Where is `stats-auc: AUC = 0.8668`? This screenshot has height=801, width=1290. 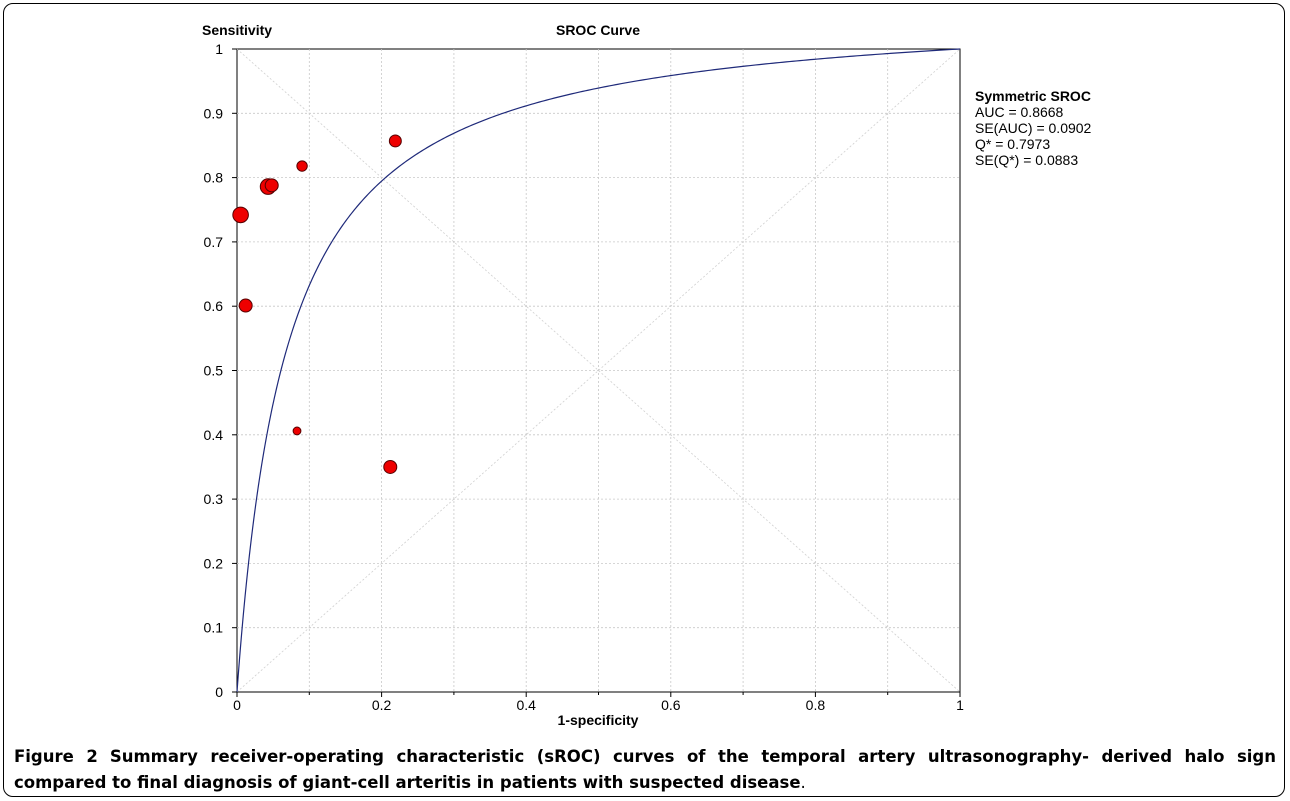 stats-auc: AUC = 0.8668 is located at coordinates (1019, 112).